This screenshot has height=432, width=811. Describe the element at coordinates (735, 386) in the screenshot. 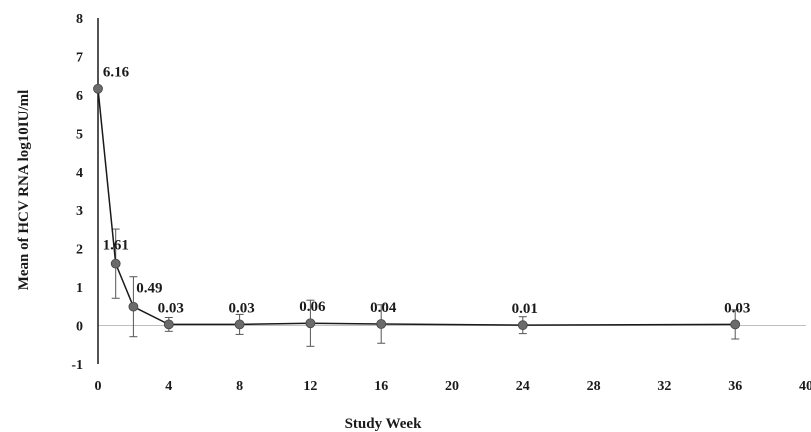

I see `x-tick-label: 36` at that location.